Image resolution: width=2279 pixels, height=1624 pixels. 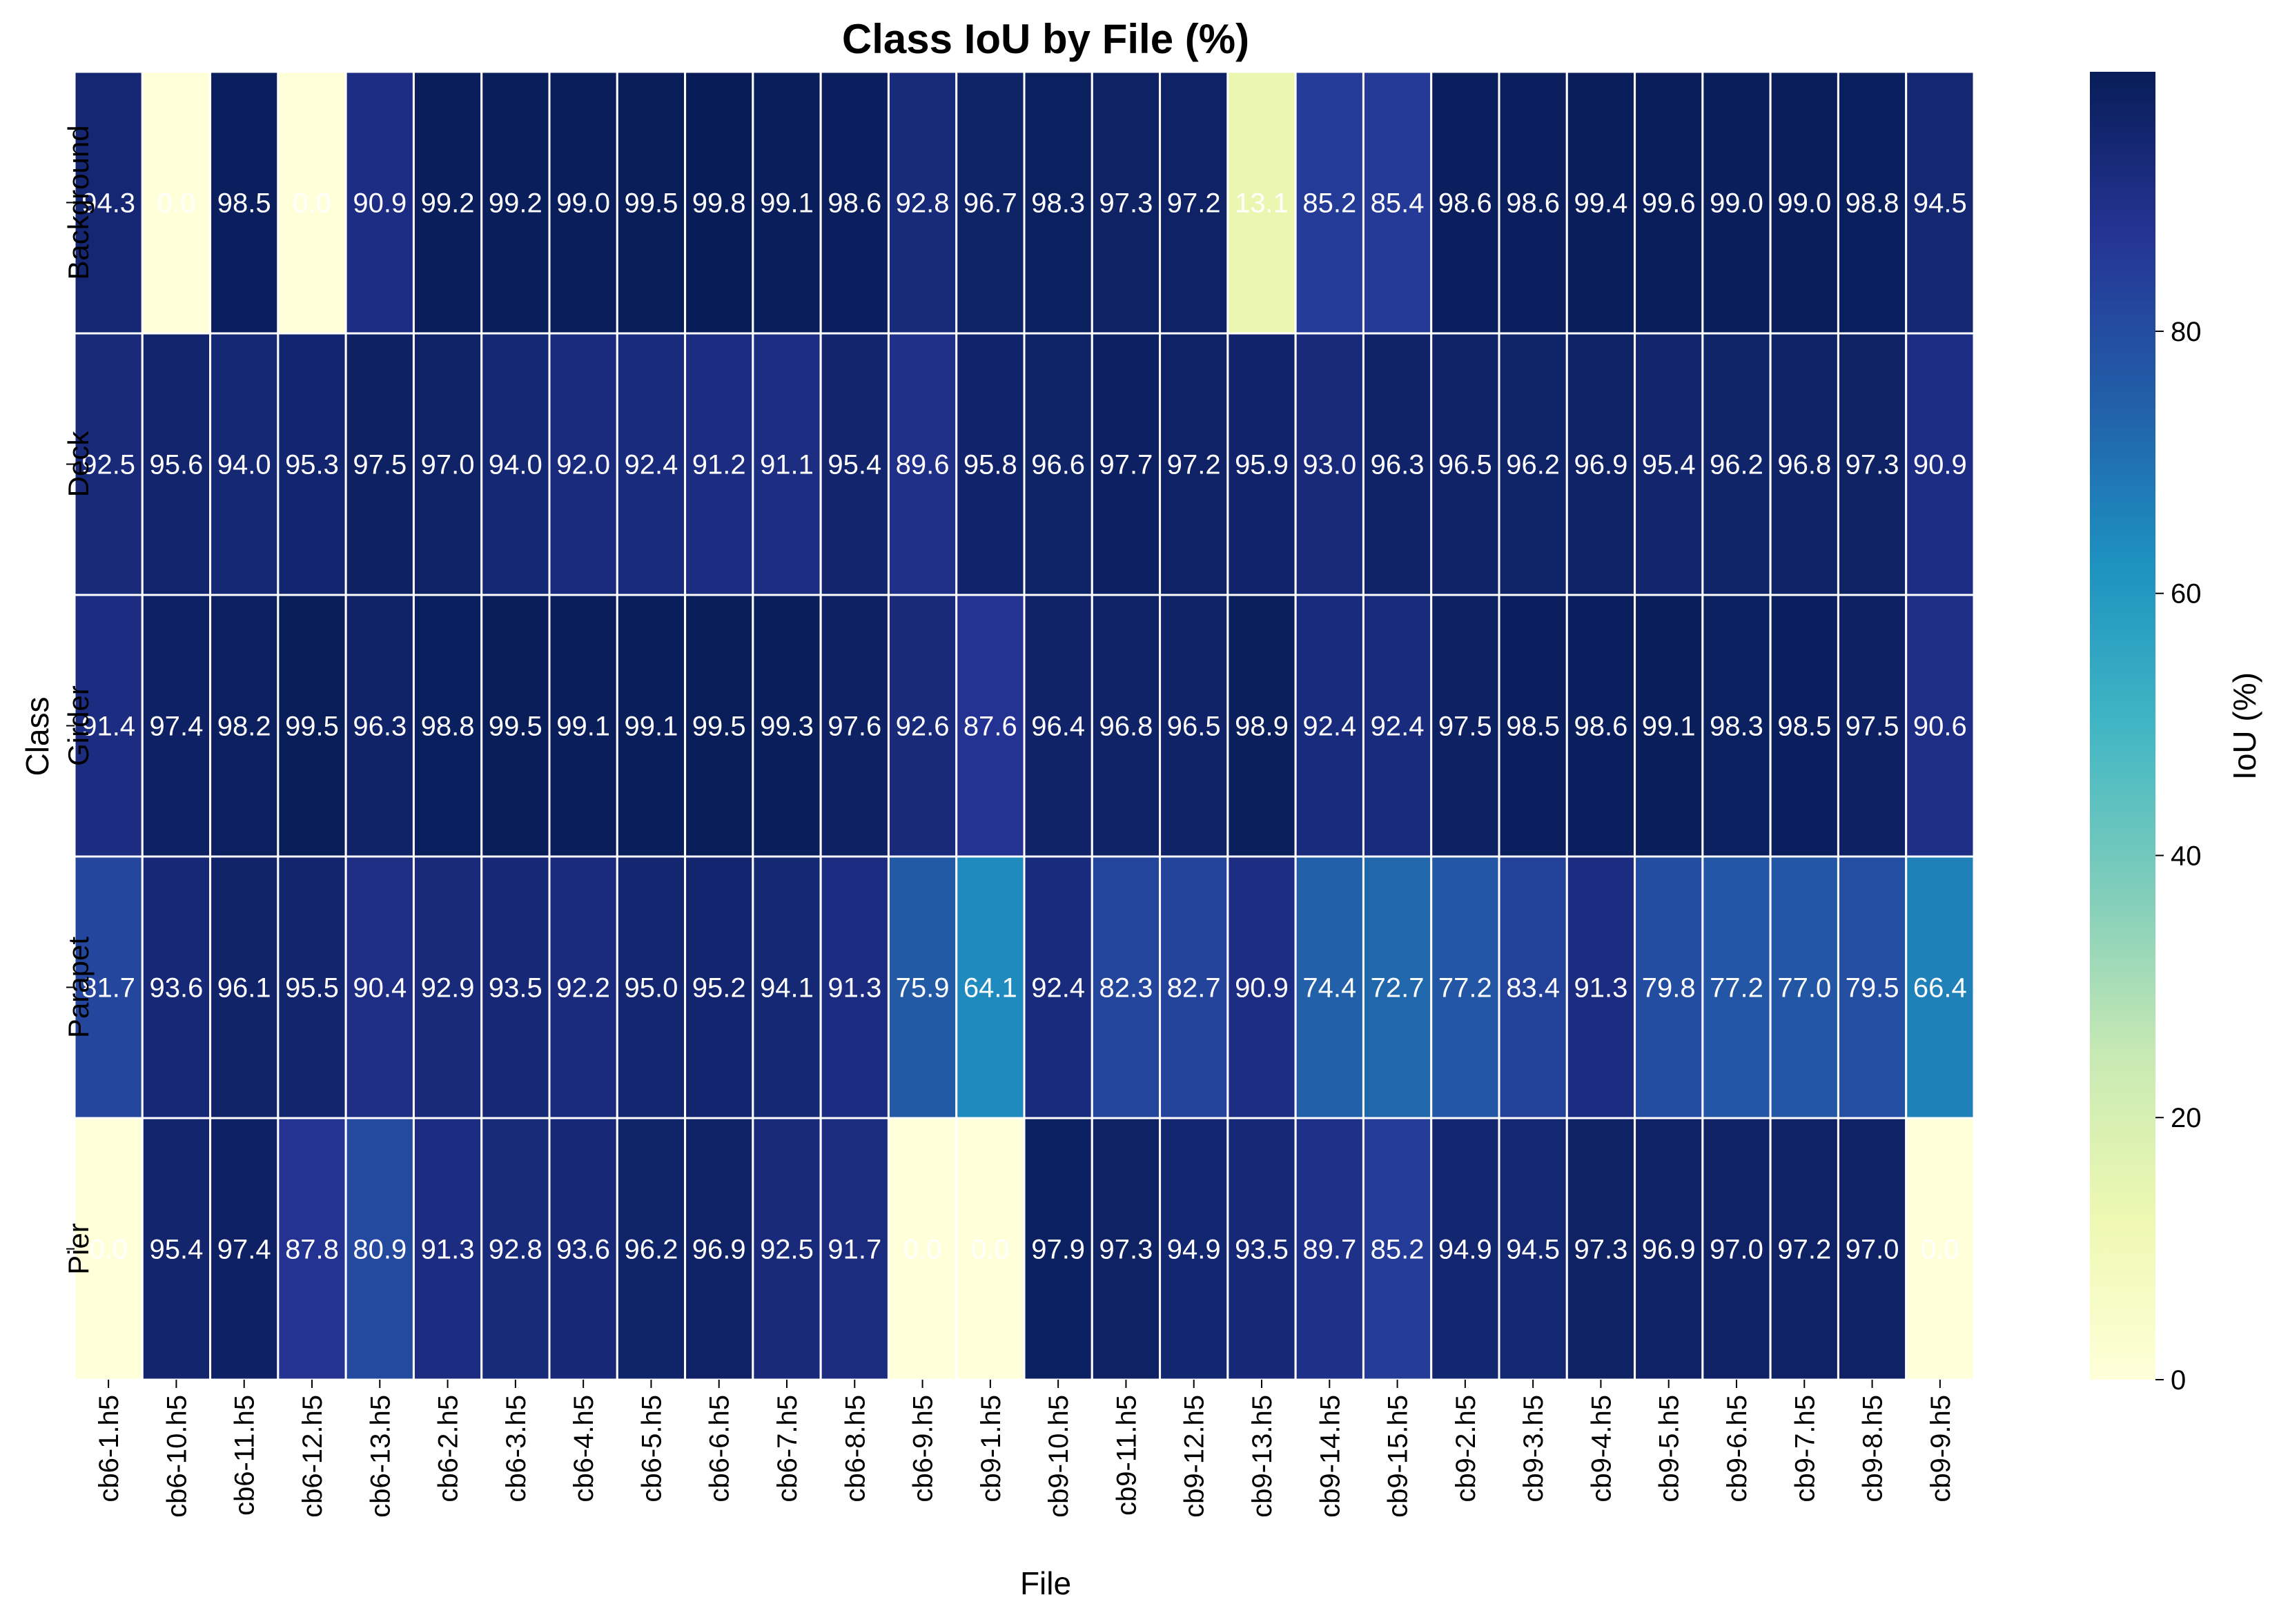 I want to click on cell-value-label: 98.8, so click(x=448, y=727).